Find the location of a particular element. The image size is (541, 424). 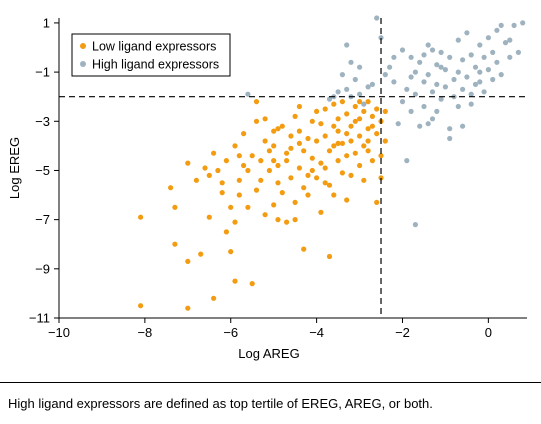

y-tick-label: −9 is located at coordinates (42, 268).